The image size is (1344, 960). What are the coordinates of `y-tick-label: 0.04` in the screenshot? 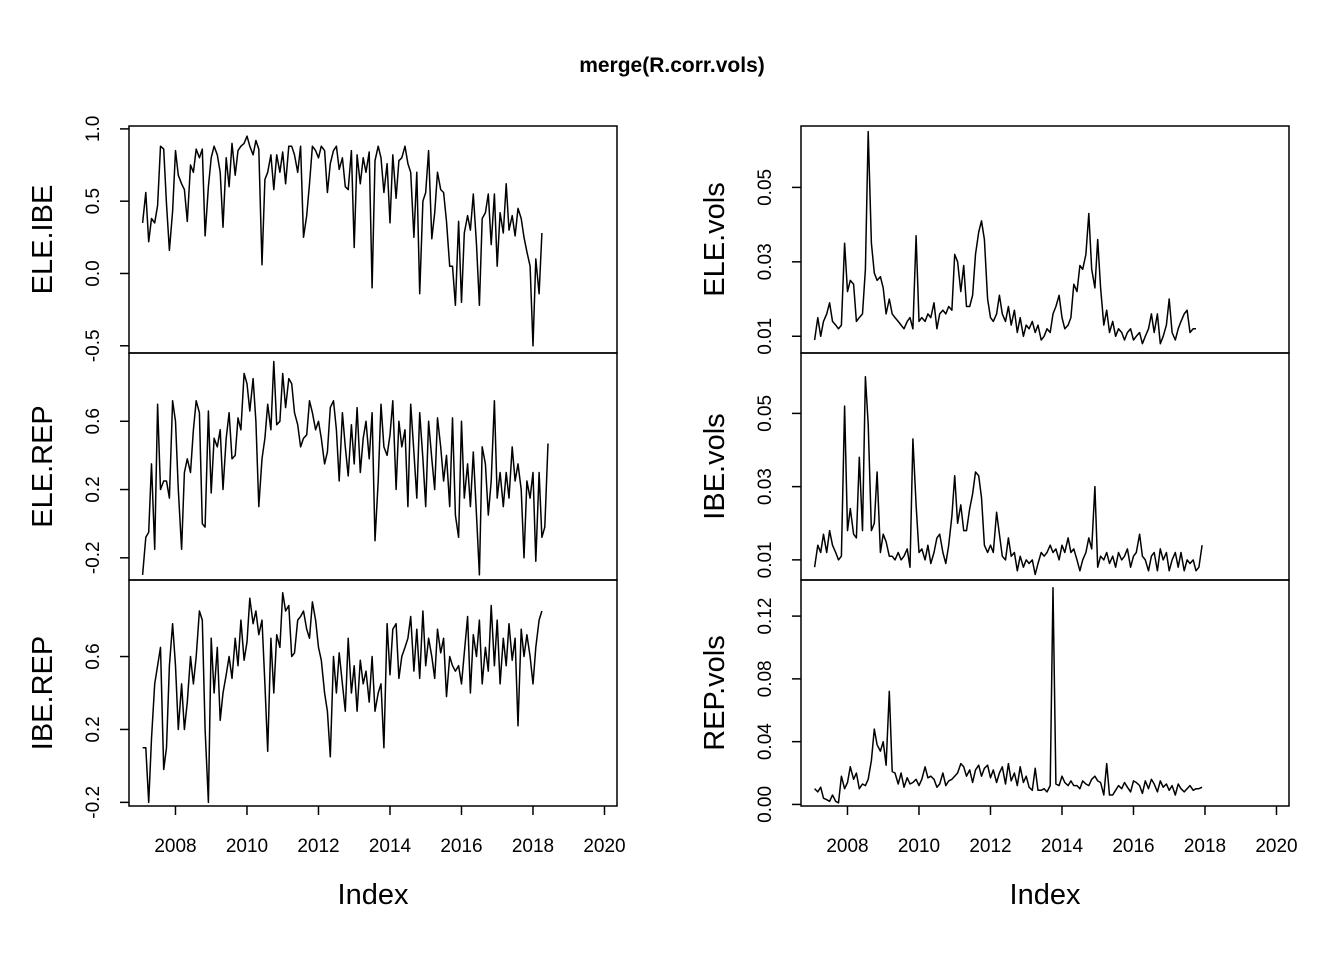 It's located at (765, 741).